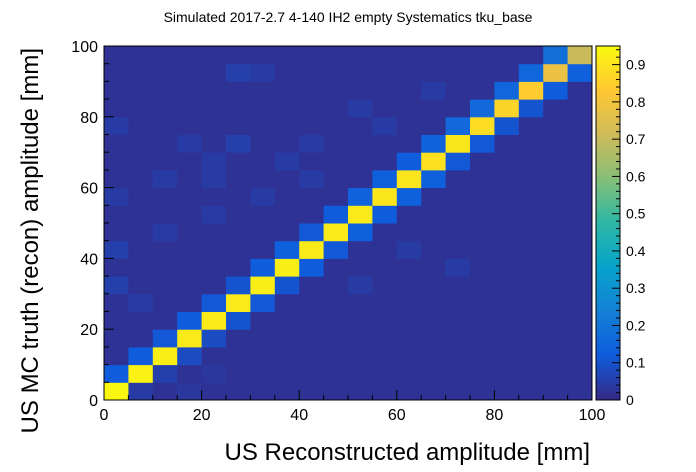 The width and height of the screenshot is (696, 472). Describe the element at coordinates (495, 415) in the screenshot. I see `x-tick-label: 80` at that location.